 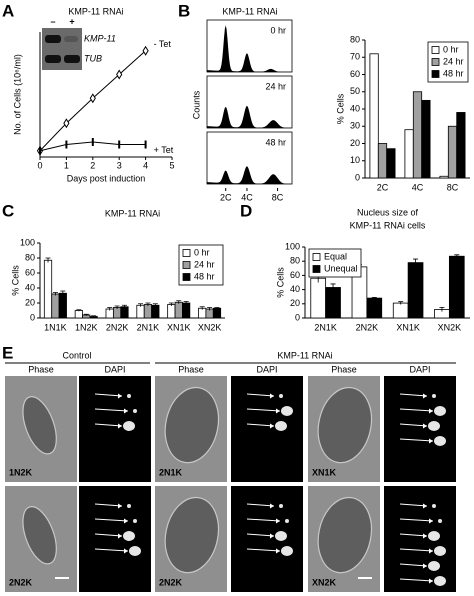 What do you see at coordinates (145, 50) in the screenshot?
I see `marker` at bounding box center [145, 50].